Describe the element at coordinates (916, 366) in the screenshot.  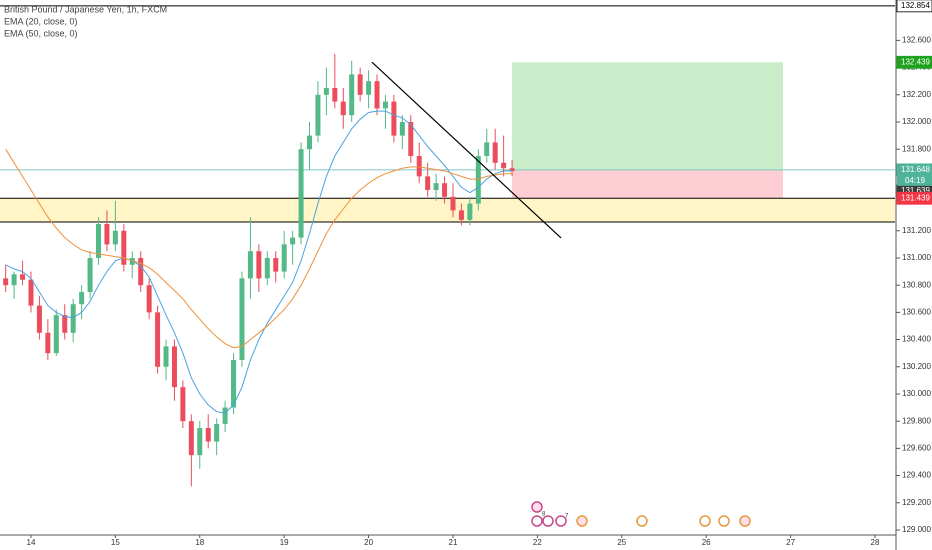
I see `y-tick-label: 130.200` at that location.